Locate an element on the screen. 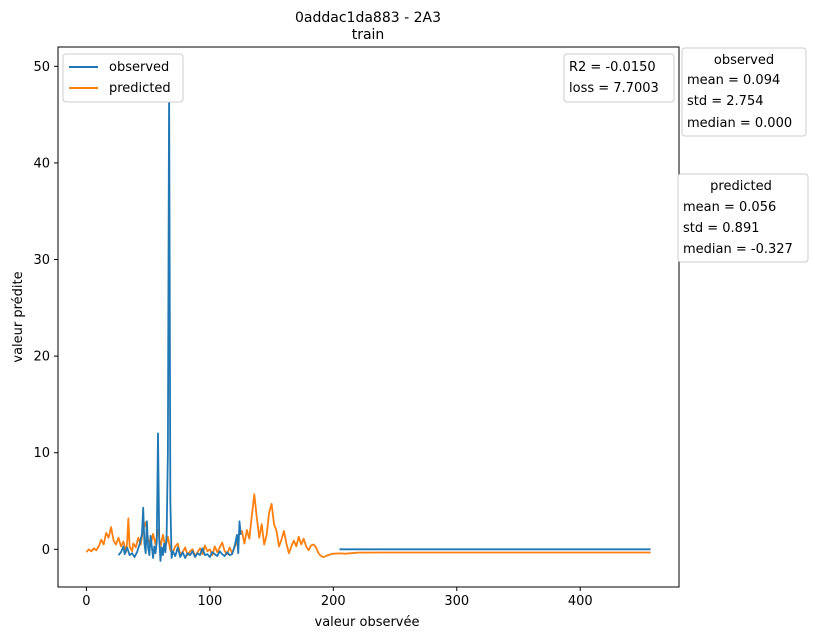  series-line-observed is located at coordinates (179, 323).